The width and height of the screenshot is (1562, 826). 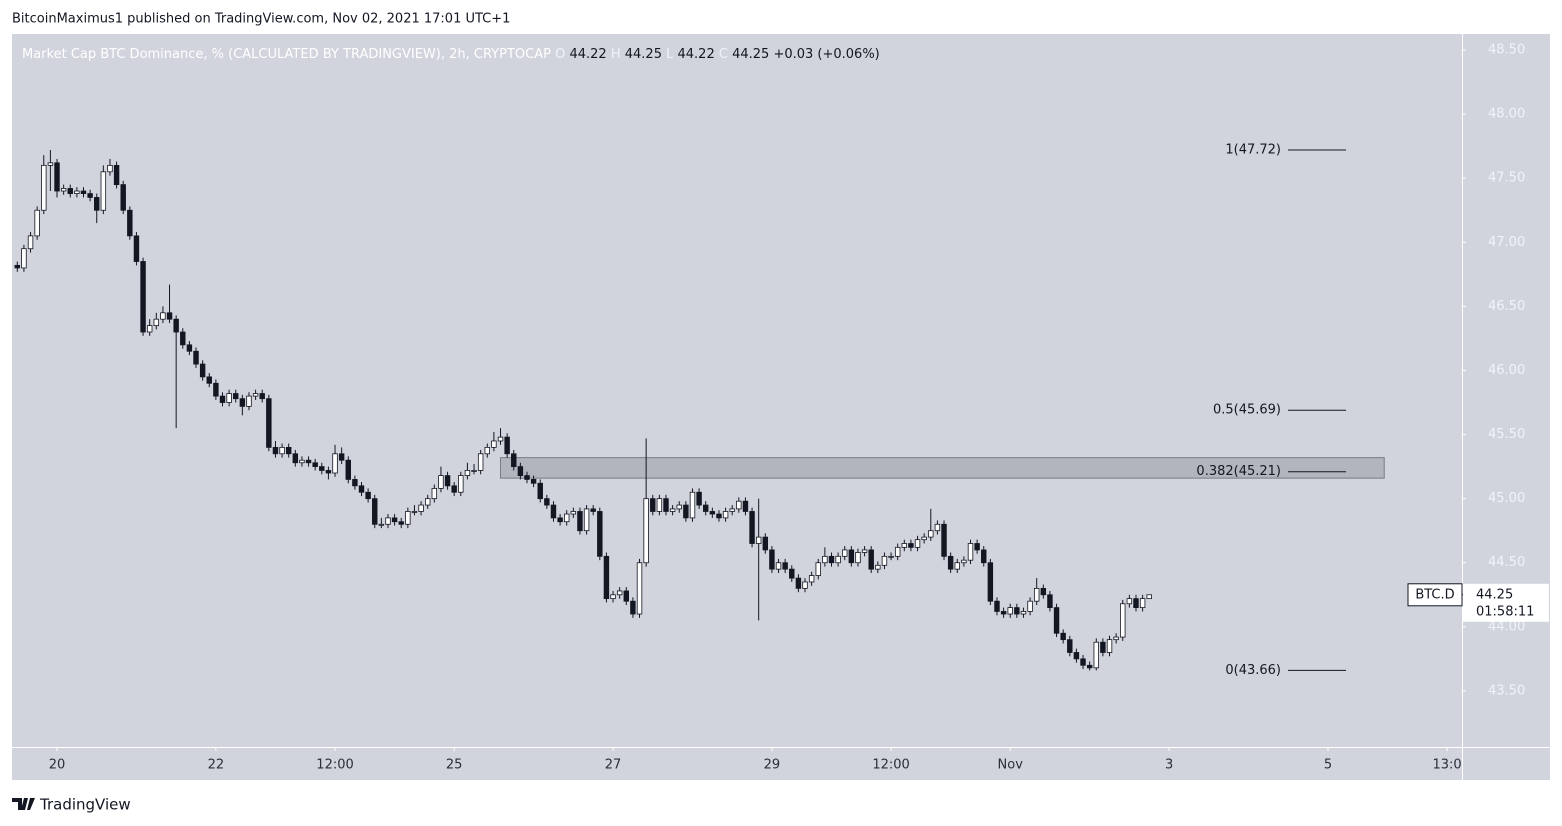 I want to click on y-tick-label: 43.50, so click(x=1506, y=690).